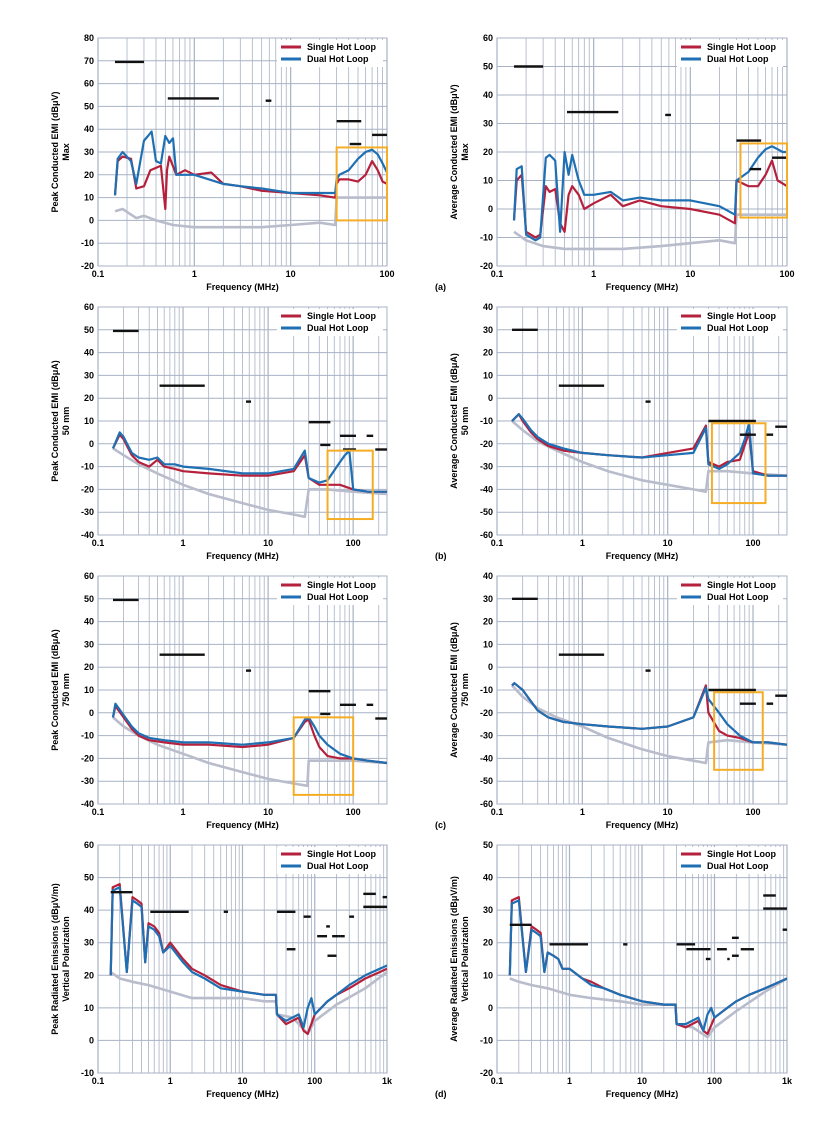 Image resolution: width=840 pixels, height=1145 pixels. I want to click on y-axis-label: Average Conducted EMI (dBμA)50 mm, so click(459, 421).